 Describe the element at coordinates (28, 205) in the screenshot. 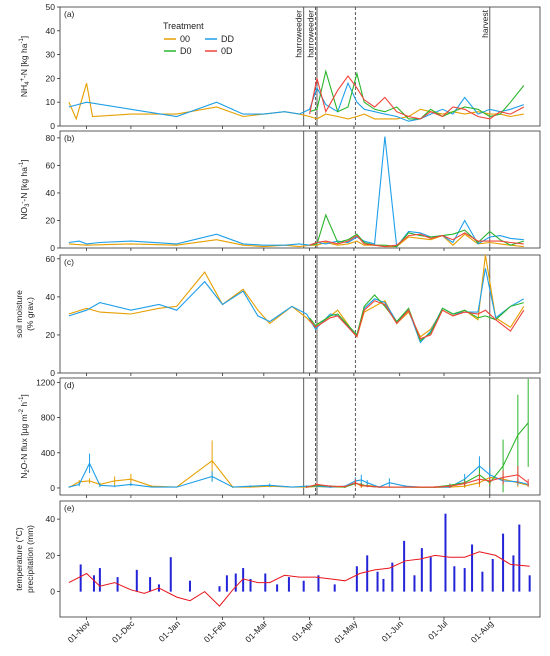

I see `subscript: 3` at that location.